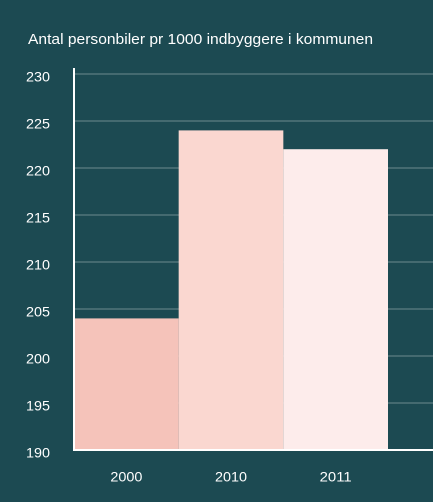 This screenshot has height=502, width=433. What do you see at coordinates (38, 406) in the screenshot?
I see `y-tick-label: 195` at bounding box center [38, 406].